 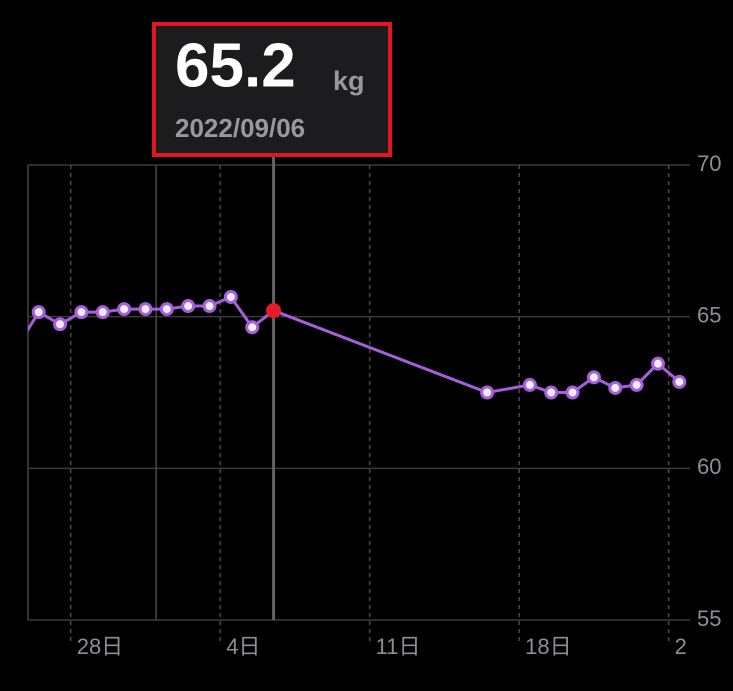 What do you see at coordinates (235, 65) in the screenshot?
I see `selected-value: 65.2` at bounding box center [235, 65].